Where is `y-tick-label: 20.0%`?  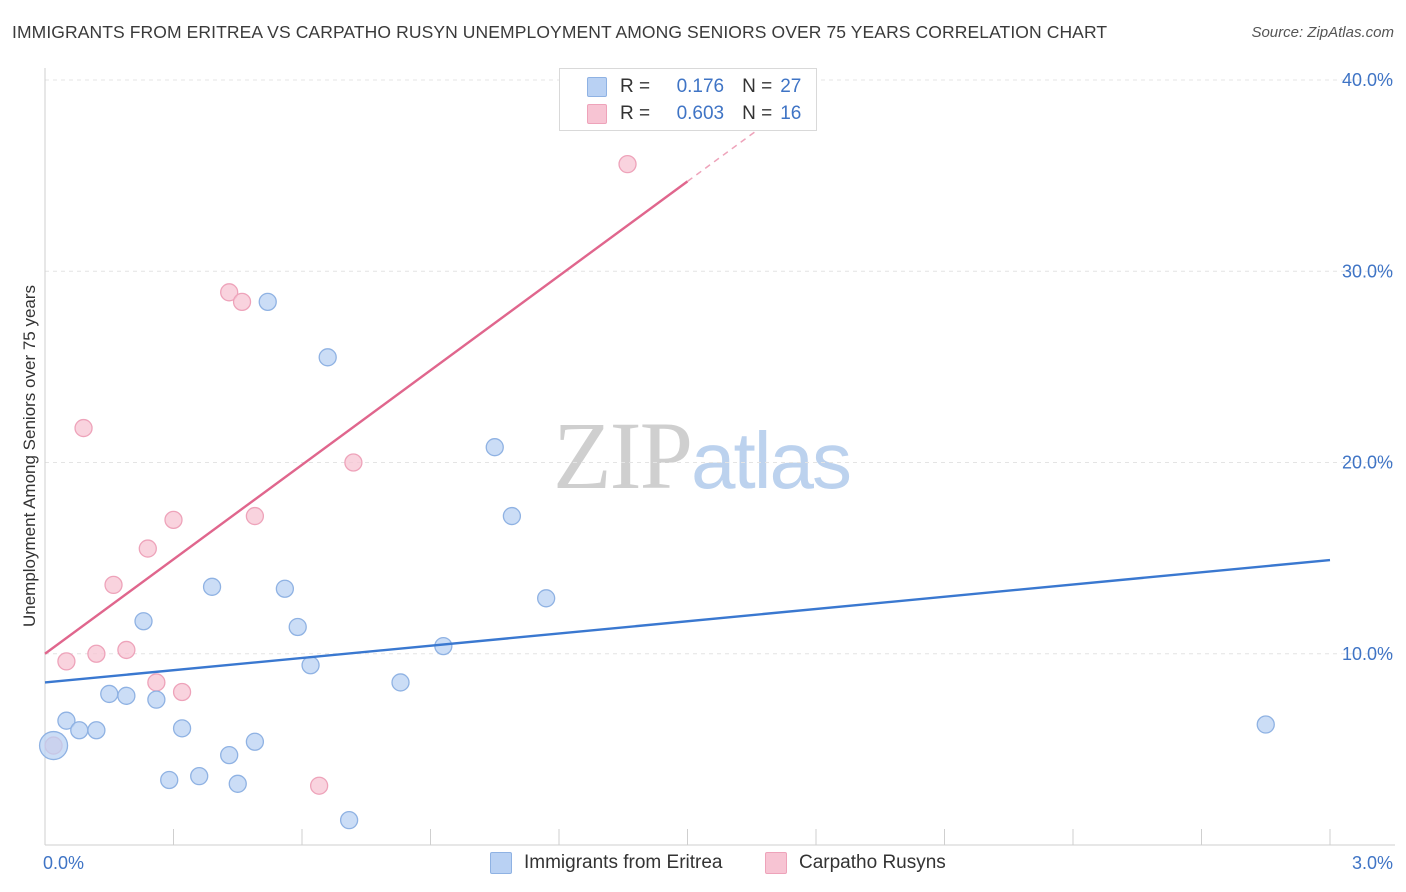 y-tick-label: 20.0% is located at coordinates (1367, 463).